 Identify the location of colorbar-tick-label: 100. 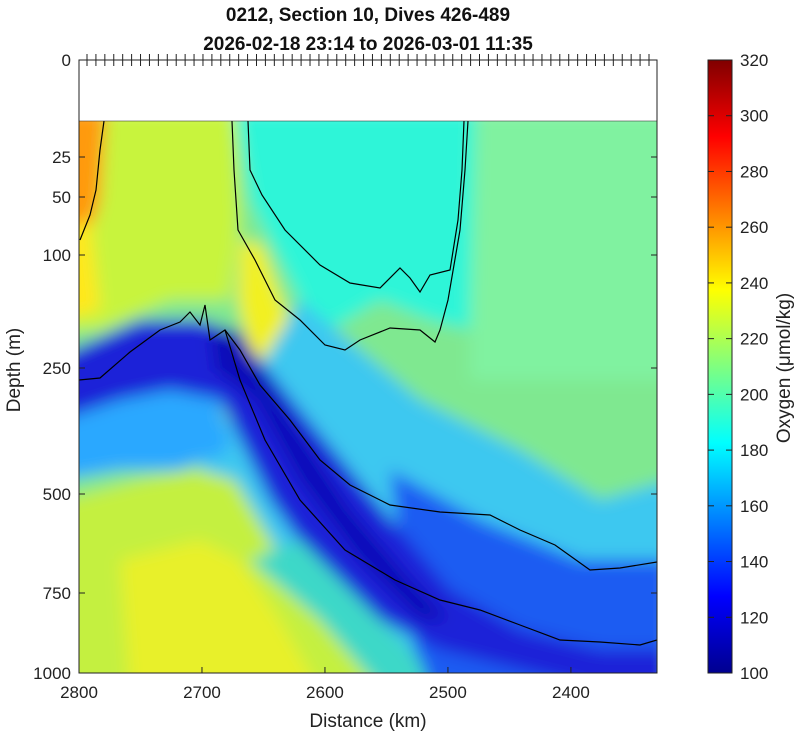
(754, 673).